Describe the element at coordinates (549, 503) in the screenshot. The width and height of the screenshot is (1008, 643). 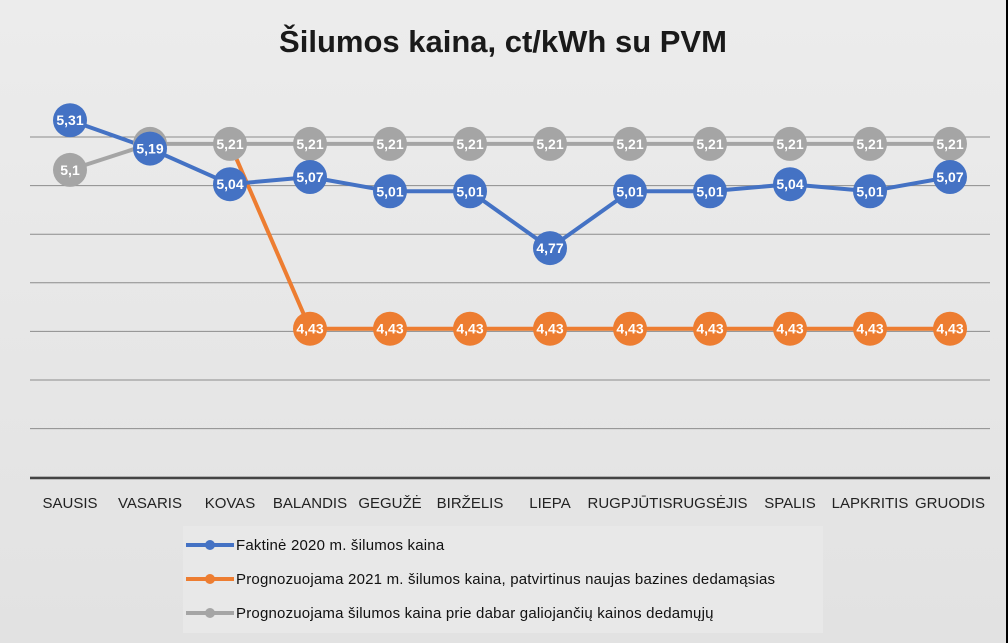
I see `x-tick-label: LIEPA` at that location.